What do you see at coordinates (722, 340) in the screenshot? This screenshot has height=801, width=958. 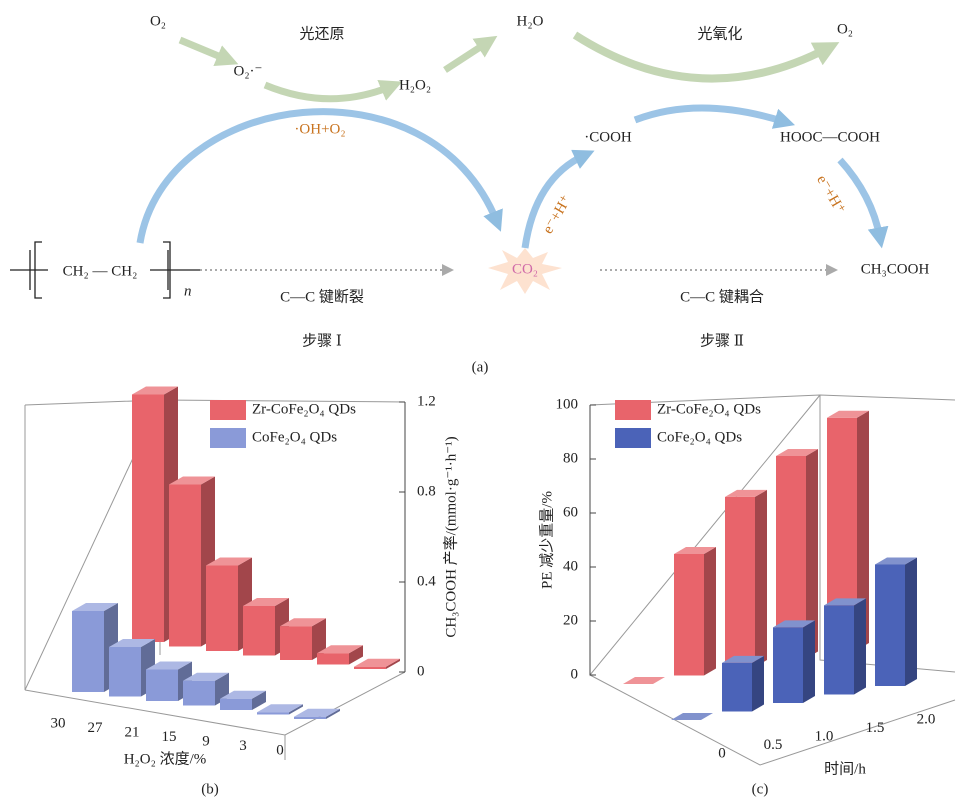 I see `label: 步骤 Ⅱ` at bounding box center [722, 340].